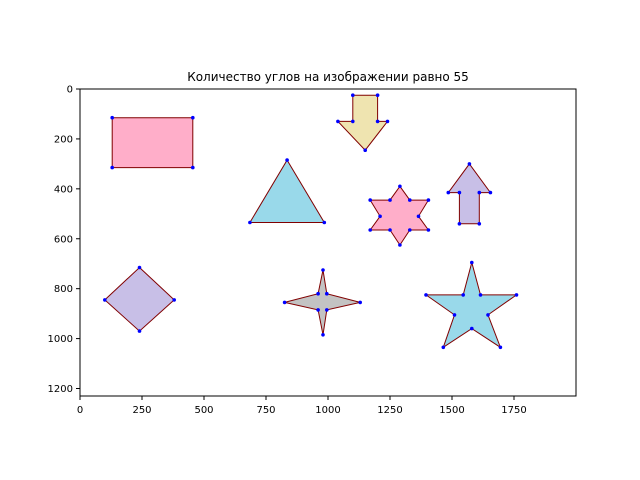 Image resolution: width=640 pixels, height=480 pixels. I want to click on y-tick-label: 0, so click(70, 90).